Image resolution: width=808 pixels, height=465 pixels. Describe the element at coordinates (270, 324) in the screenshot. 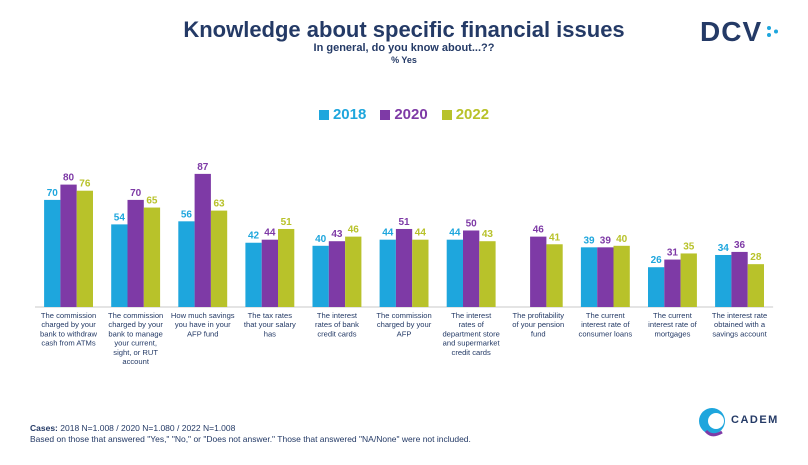

I see `category-label: The tax rates that your salary has` at that location.